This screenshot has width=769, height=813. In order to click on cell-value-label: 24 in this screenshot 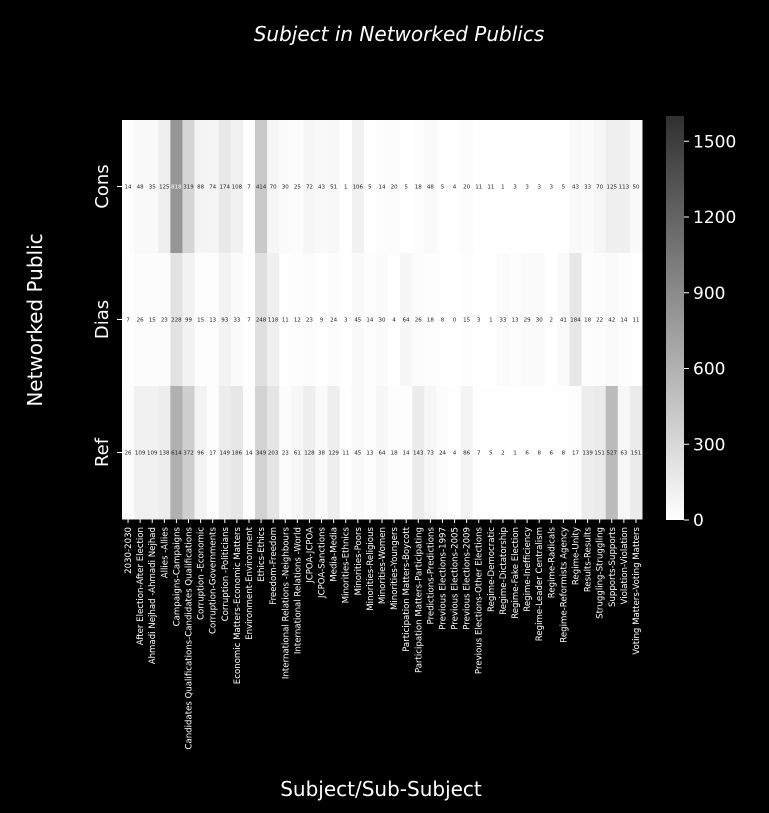, I will do `click(442, 454)`.